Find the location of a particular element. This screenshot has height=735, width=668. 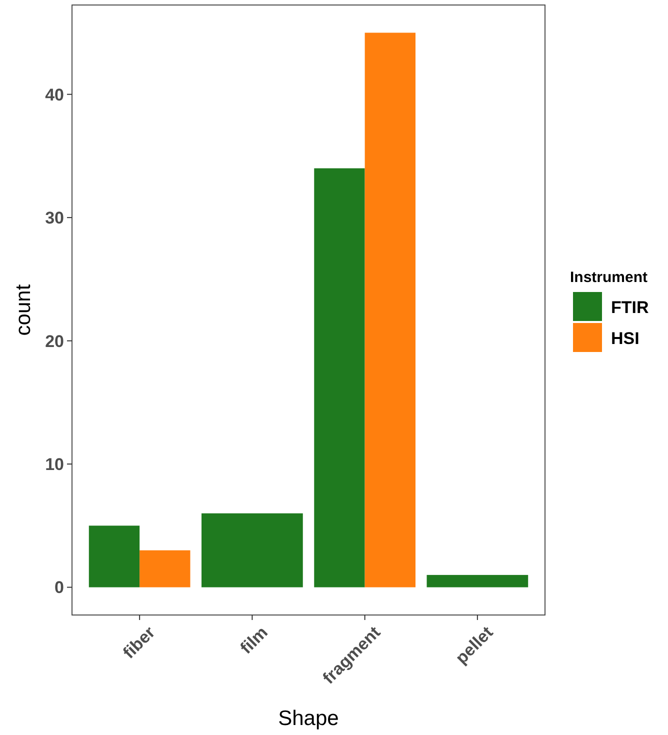

y-tick-label: 30 is located at coordinates (54, 218).